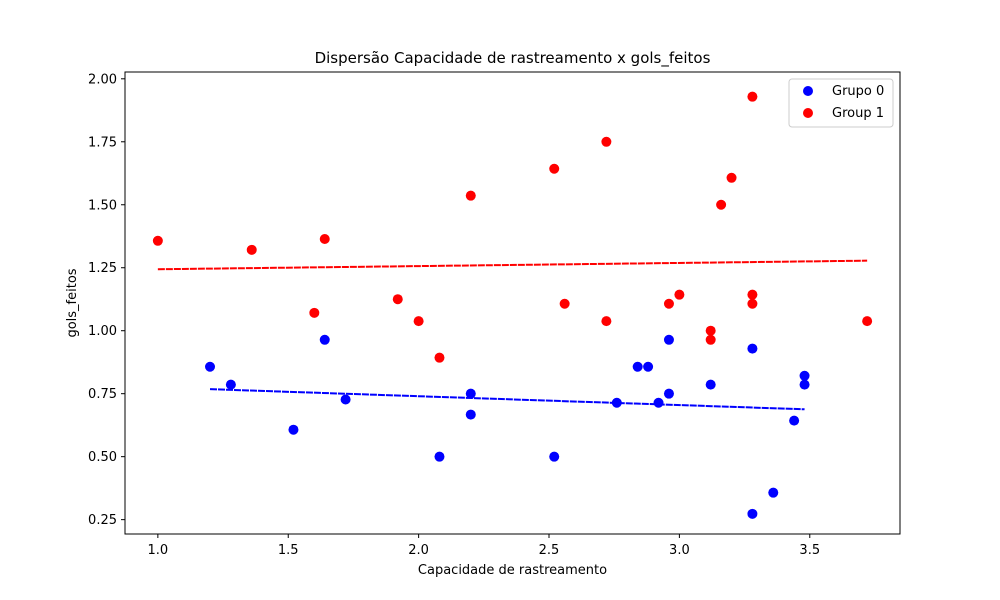  Describe the element at coordinates (102, 268) in the screenshot. I see `y-tick-label: 1.25` at that location.